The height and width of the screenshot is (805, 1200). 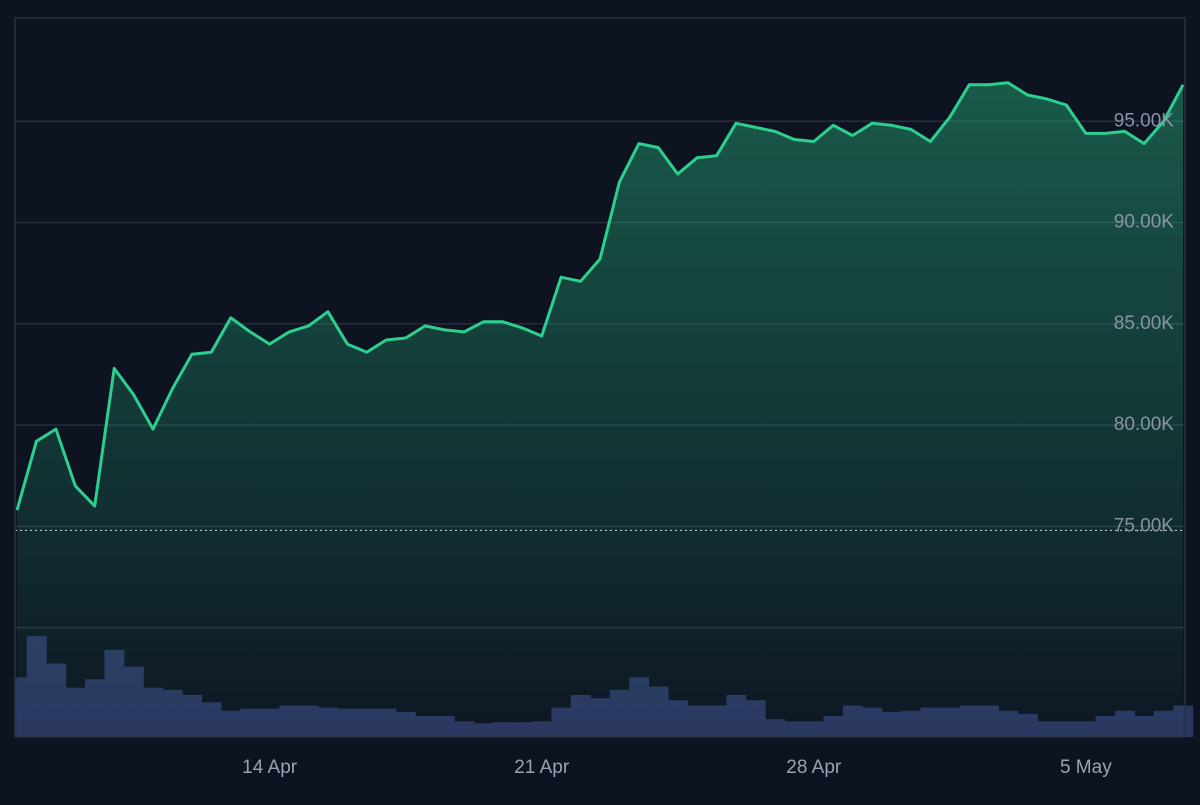 I want to click on y-tick-label: 80.00K, so click(x=1144, y=424).